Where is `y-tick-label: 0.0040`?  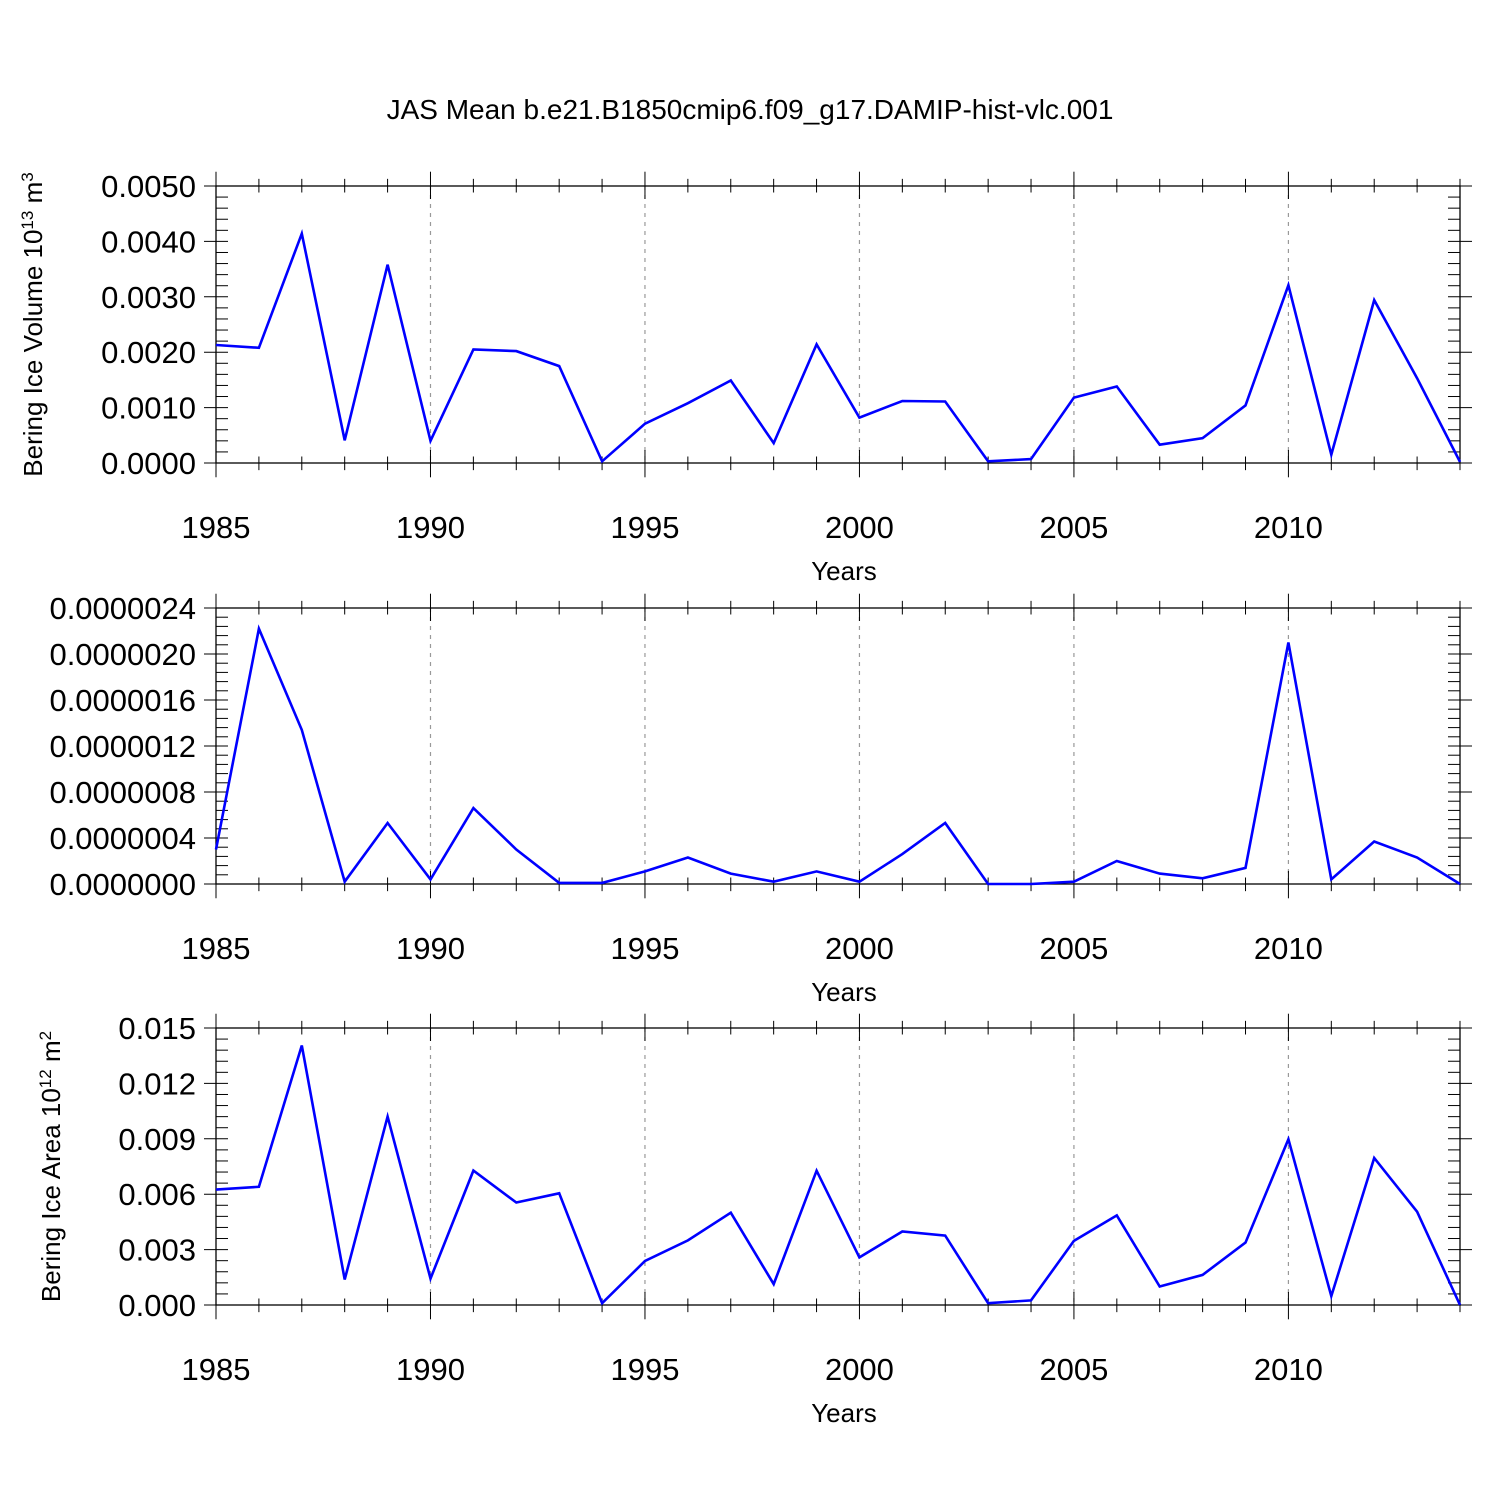 y-tick-label: 0.0040 is located at coordinates (148, 241).